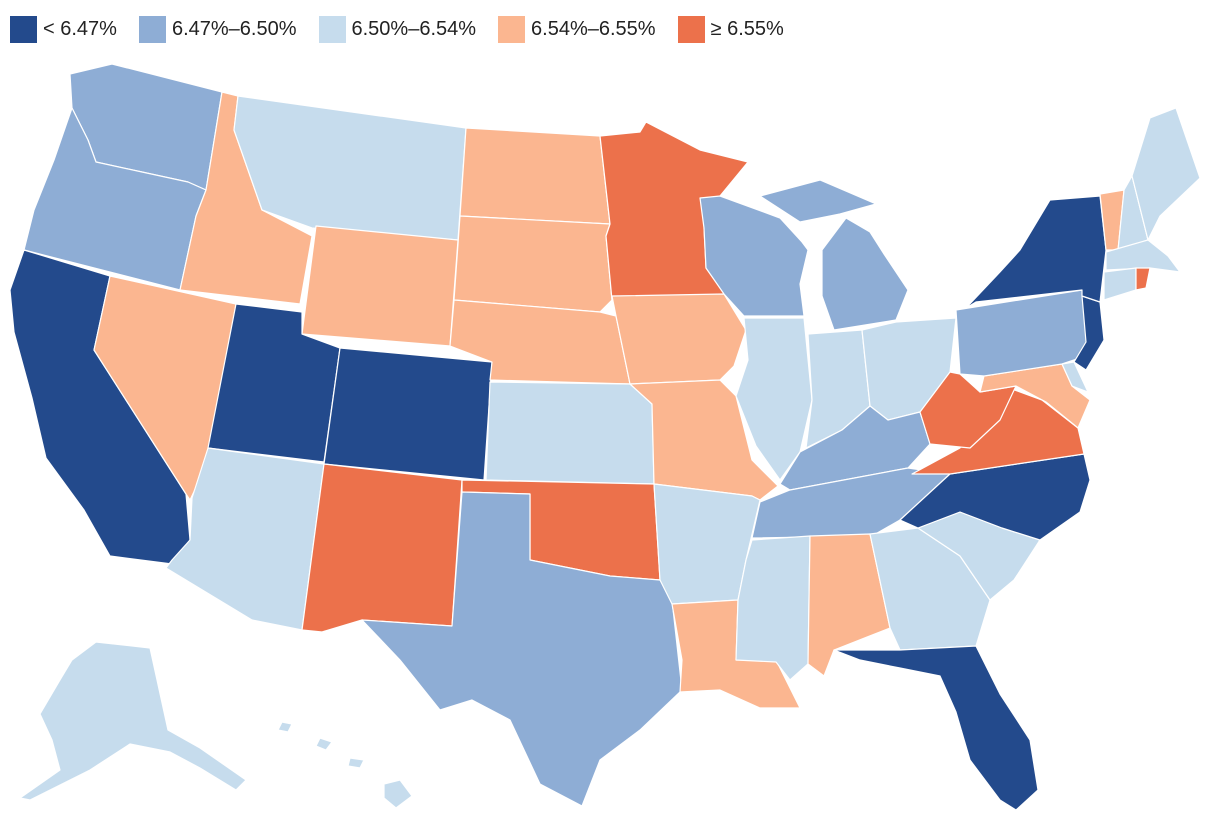 Image resolution: width=1220 pixels, height=830 pixels. What do you see at coordinates (380, 286) in the screenshot?
I see `state-wyoming` at bounding box center [380, 286].